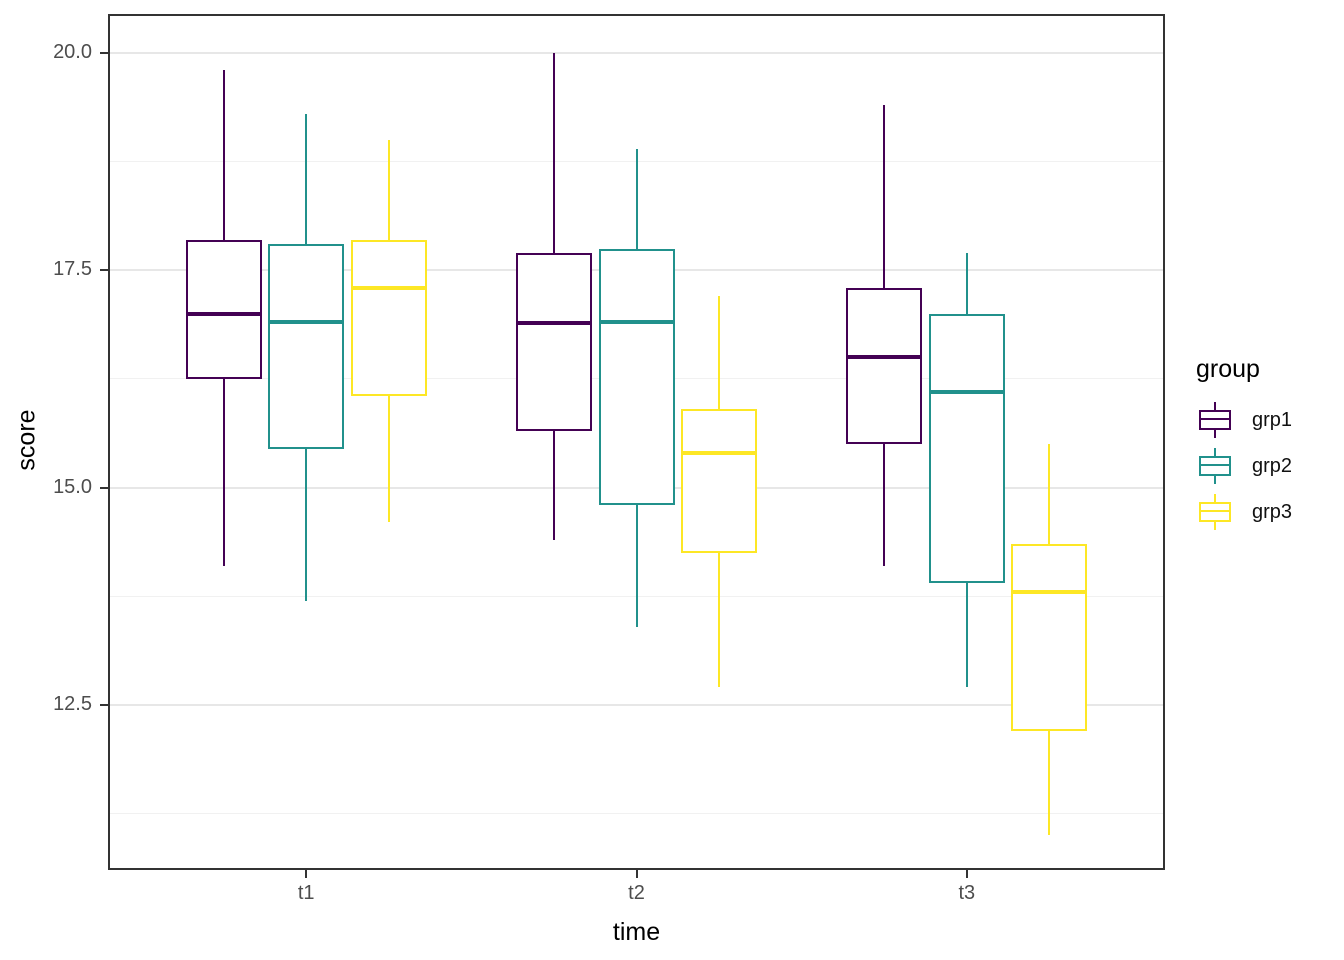 The height and width of the screenshot is (960, 1344). I want to click on legend-entry-grp3: grp3, so click(1269, 512).